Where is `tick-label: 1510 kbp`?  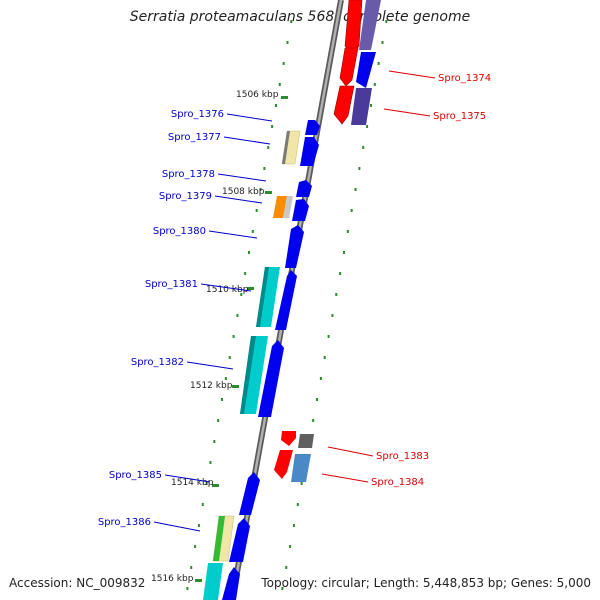 tick-label: 1510 kbp is located at coordinates (227, 290).